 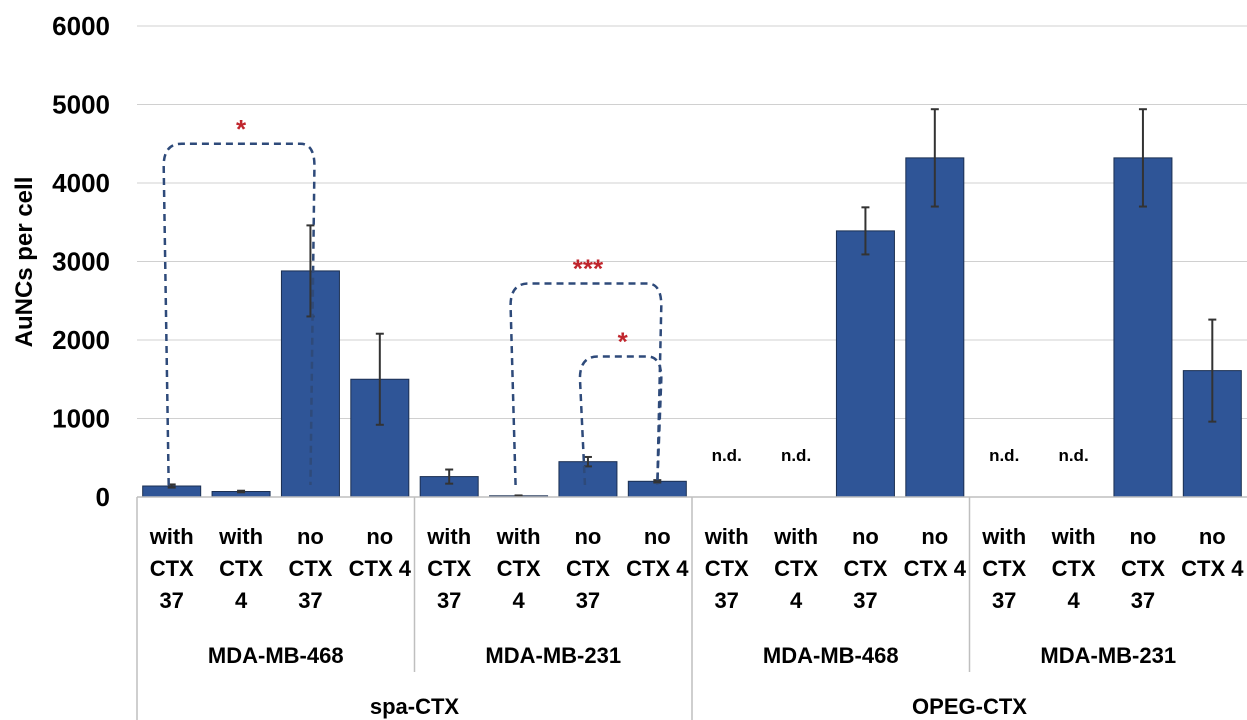 What do you see at coordinates (81, 419) in the screenshot?
I see `y-tick-label: 1000` at bounding box center [81, 419].